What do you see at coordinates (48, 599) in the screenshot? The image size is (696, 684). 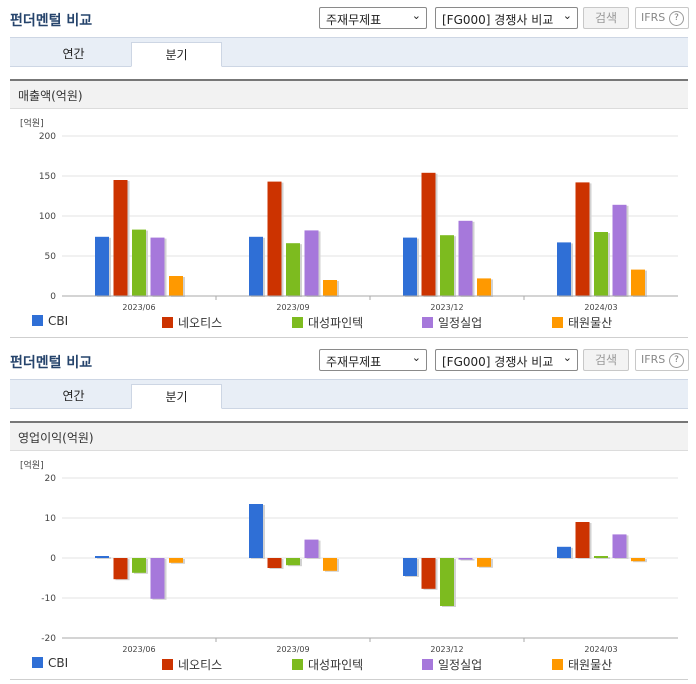 I see `y-tick-label: -10` at bounding box center [48, 599].